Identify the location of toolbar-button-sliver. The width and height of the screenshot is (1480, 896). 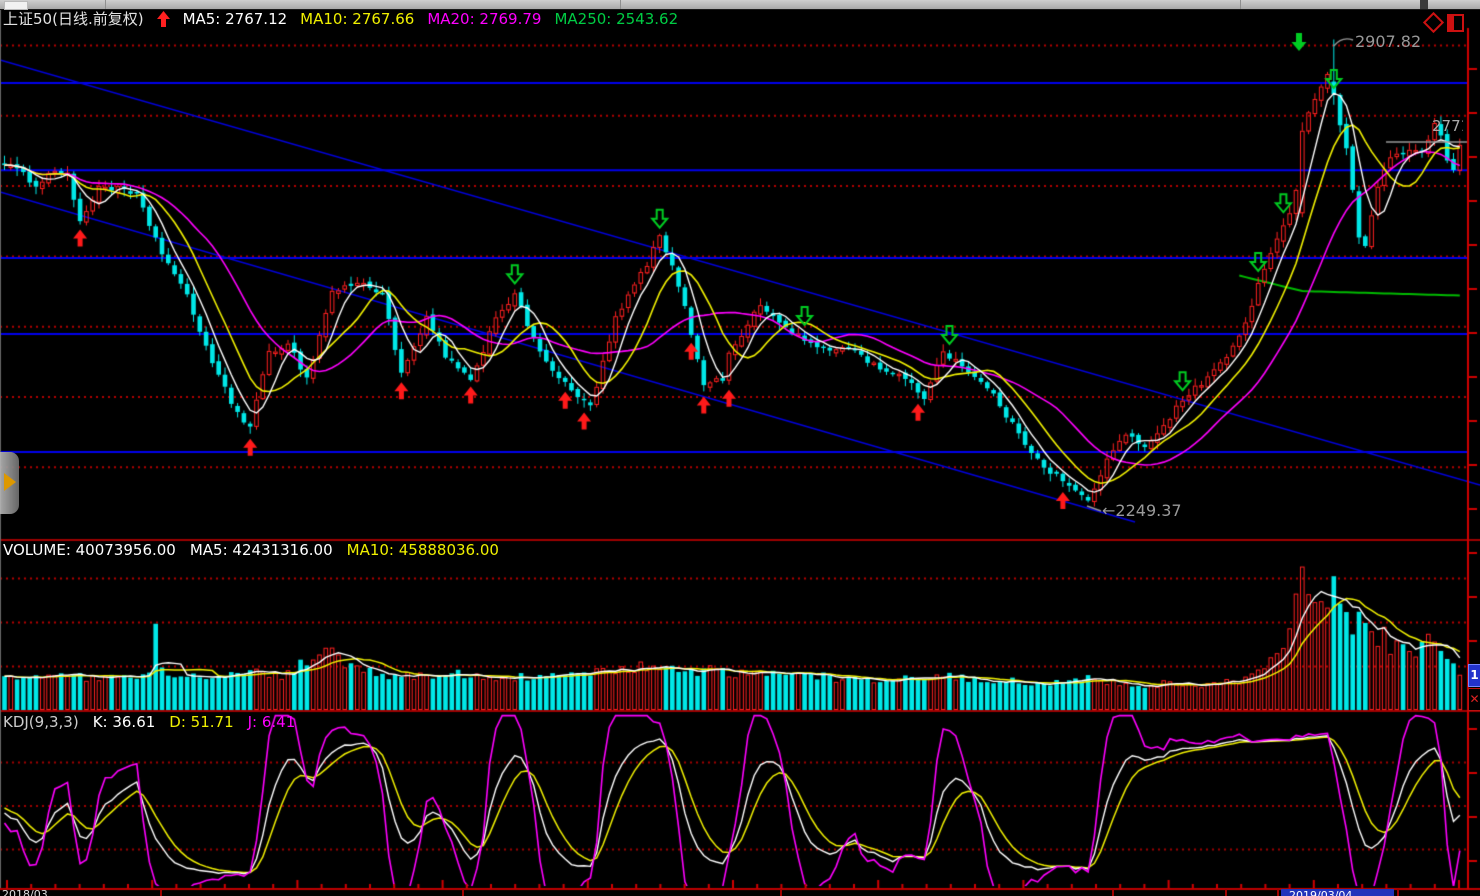
(16, 5).